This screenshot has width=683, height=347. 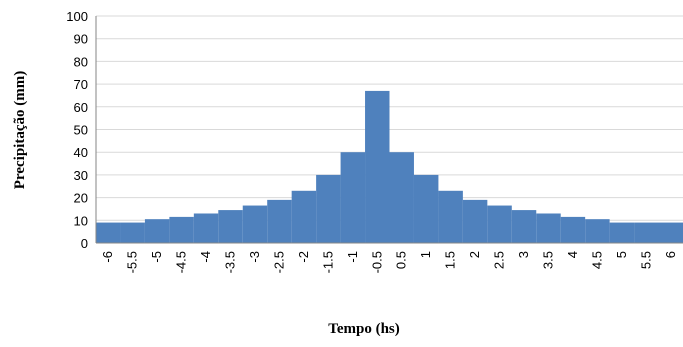 What do you see at coordinates (81, 152) in the screenshot?
I see `y-tick-label: 40` at bounding box center [81, 152].